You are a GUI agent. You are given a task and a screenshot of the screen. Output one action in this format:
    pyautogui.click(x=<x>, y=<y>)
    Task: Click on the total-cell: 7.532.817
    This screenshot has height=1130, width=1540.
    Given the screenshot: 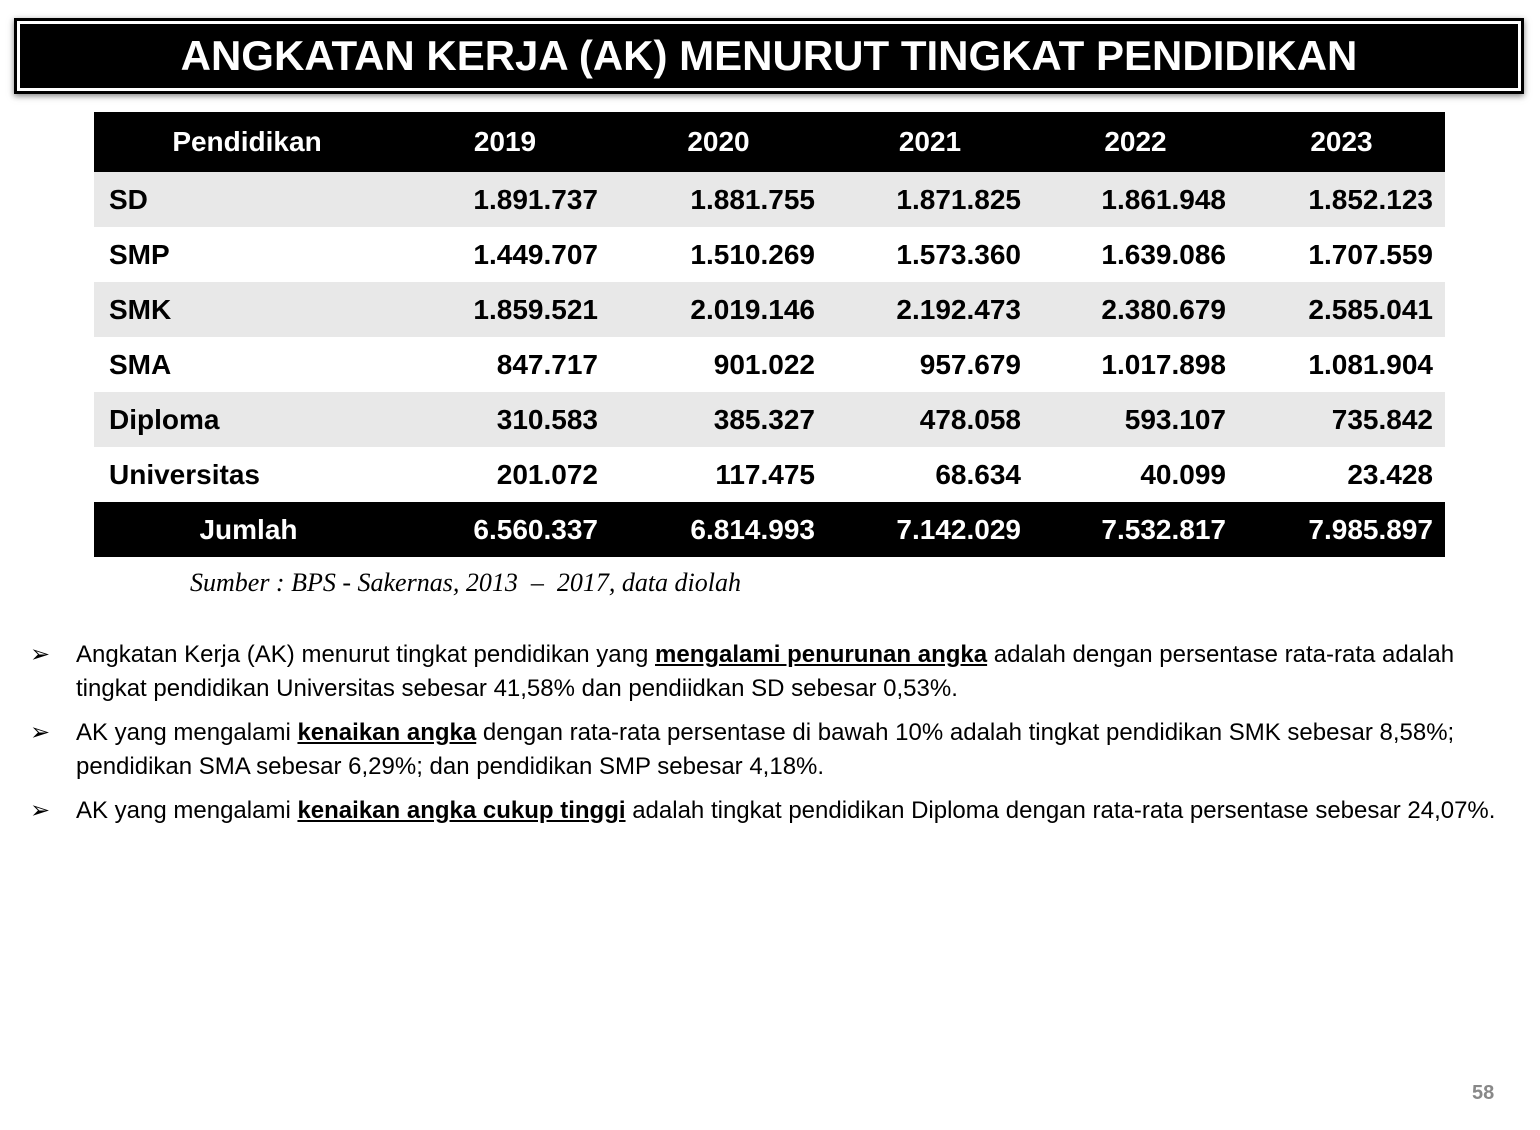 What is the action you would take?
    pyautogui.click(x=1135, y=529)
    